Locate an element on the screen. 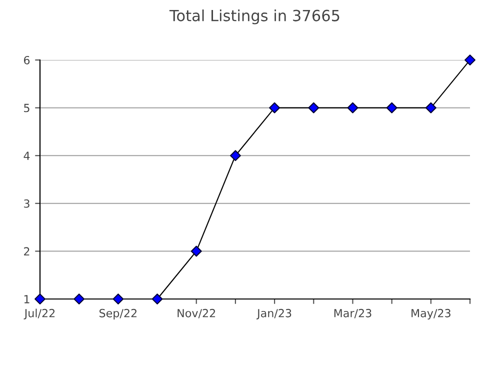 This screenshot has height=380, width=490. y-tick-label: 6 is located at coordinates (27, 60).